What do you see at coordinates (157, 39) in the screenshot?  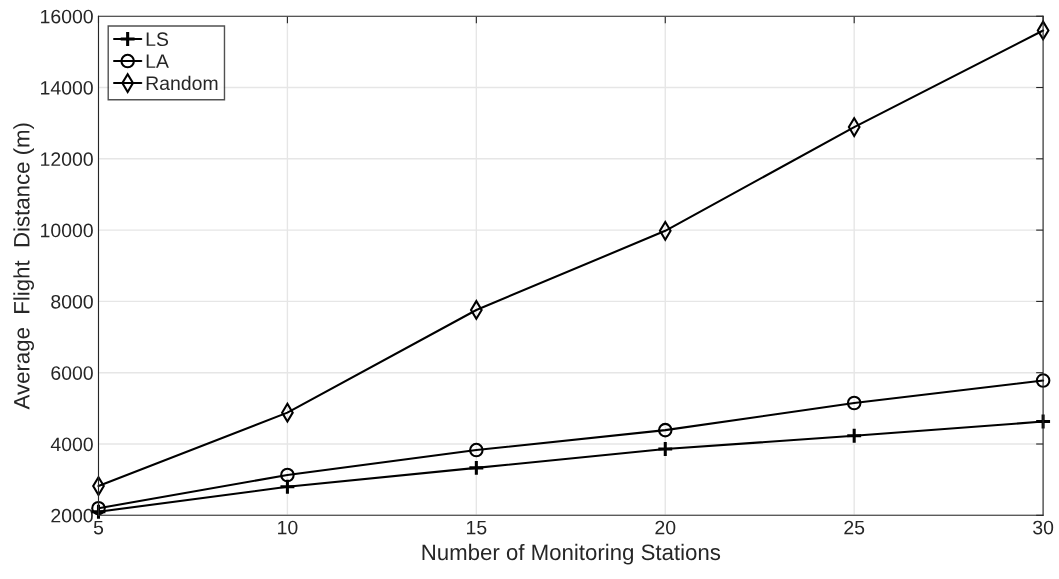 I see `legend-label: LS` at bounding box center [157, 39].